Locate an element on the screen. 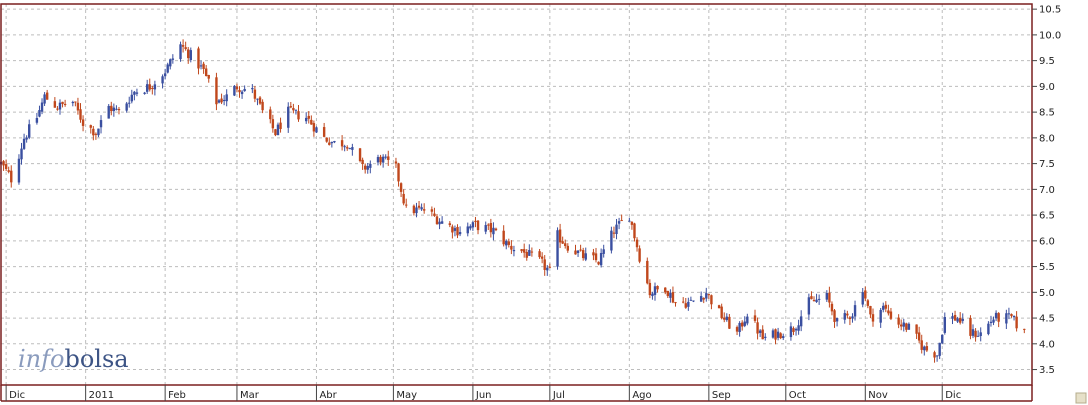  x-axis: Dic 2011 Feb Mar Abr May Jun Jul Ago Sep Oct Nov Dic is located at coordinates (483, 393).